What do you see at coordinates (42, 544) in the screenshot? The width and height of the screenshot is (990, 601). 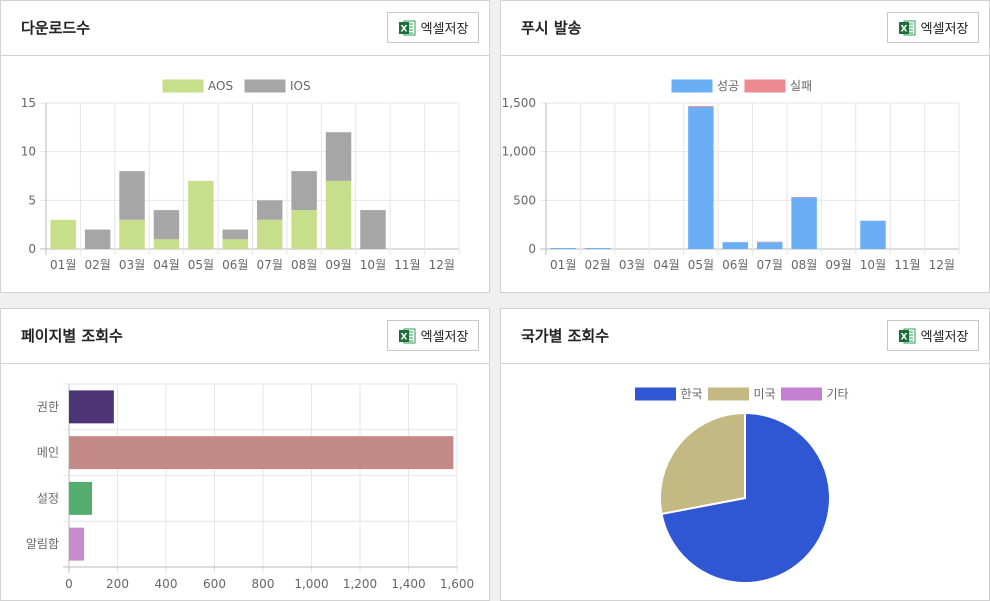 I see `y-tick-label: 알림함` at bounding box center [42, 544].